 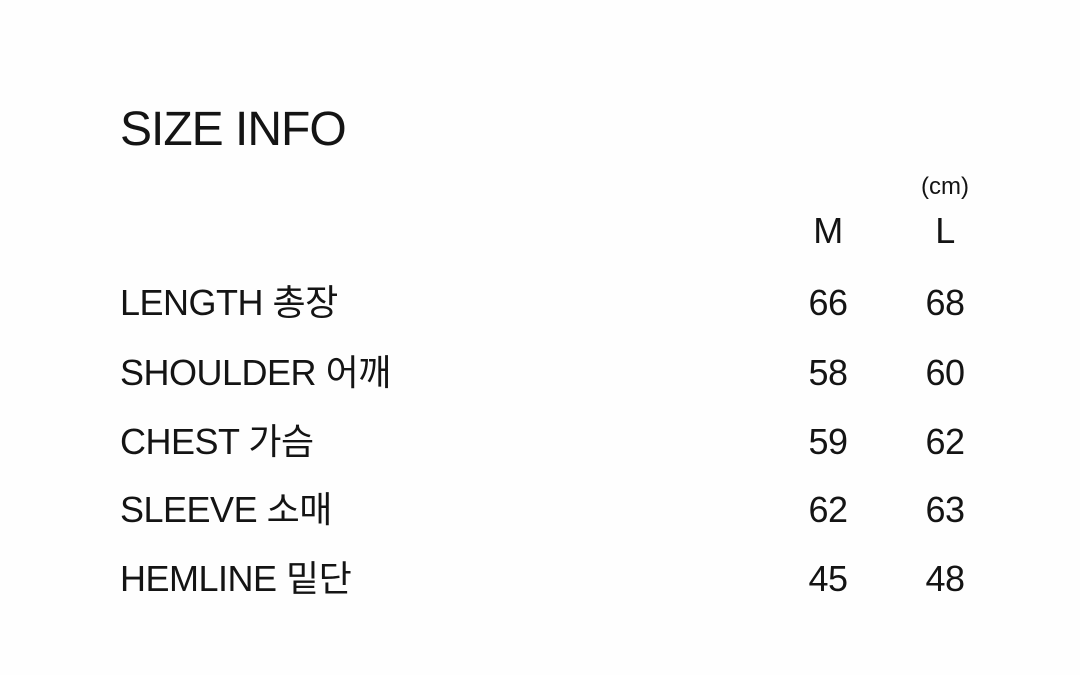 What do you see at coordinates (451, 303) in the screenshot?
I see `row-label: LENGTH 총장` at bounding box center [451, 303].